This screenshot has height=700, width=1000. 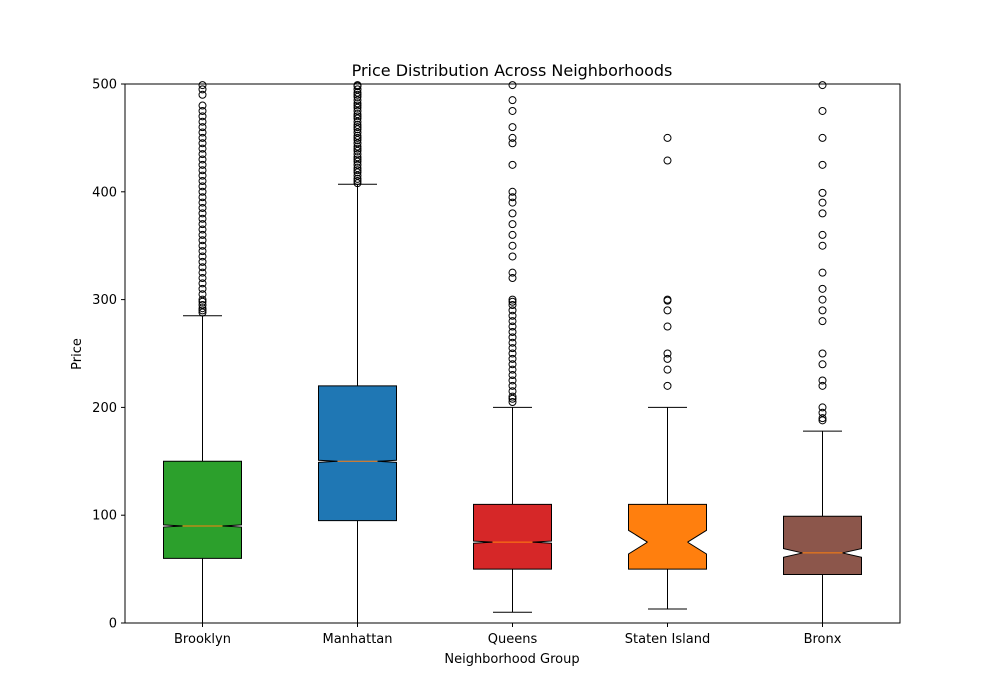 What do you see at coordinates (202, 639) in the screenshot?
I see `x-tick-label: Brooklyn` at bounding box center [202, 639].